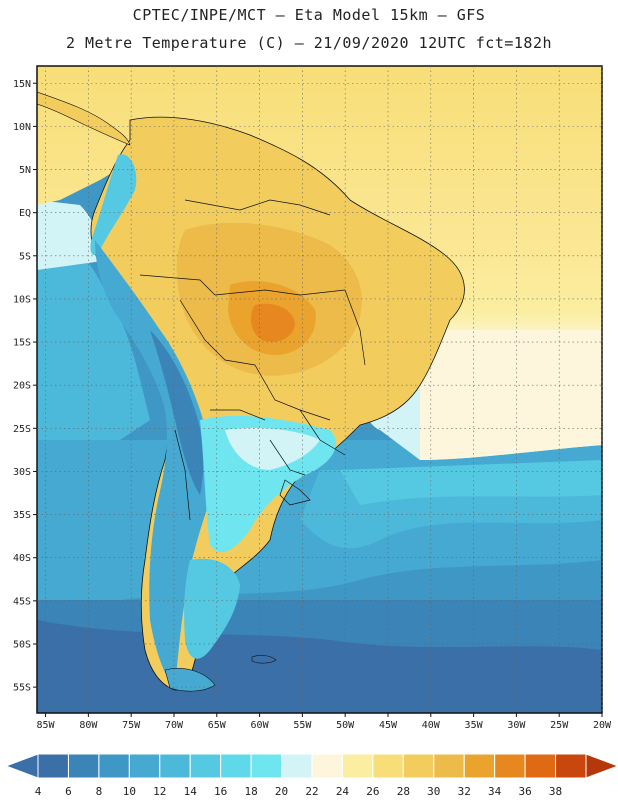 Image resolution: width=618 pixels, height=800 pixels. Describe the element at coordinates (464, 791) in the screenshot. I see `colorbar-tick-label: 32` at that location.